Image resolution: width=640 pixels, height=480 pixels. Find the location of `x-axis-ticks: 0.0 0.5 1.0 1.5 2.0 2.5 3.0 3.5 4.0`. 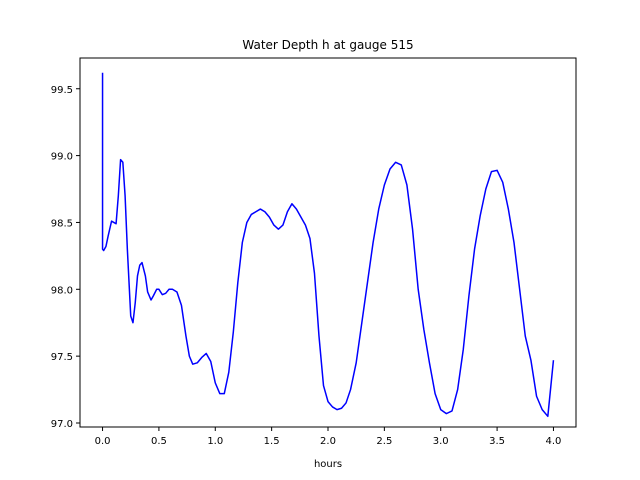

x-axis-ticks: 0.0 0.5 1.0 1.5 2.0 2.5 3.0 3.5 4.0 is located at coordinates (328, 437).